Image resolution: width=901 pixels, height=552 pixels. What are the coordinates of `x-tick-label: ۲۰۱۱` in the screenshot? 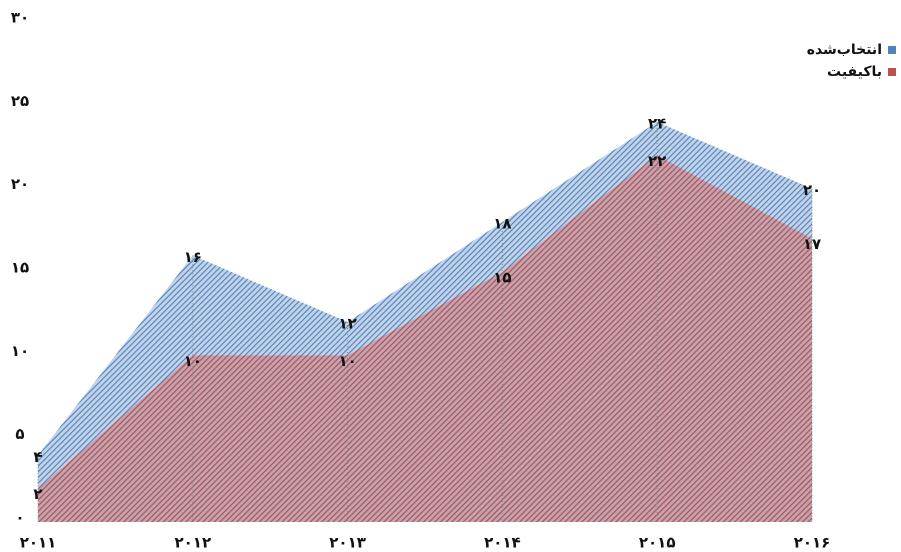 It's located at (38, 543).